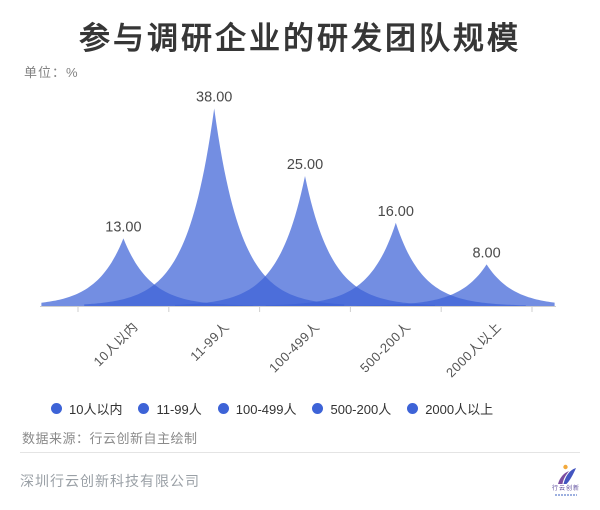  I want to click on value-label: 8.00, so click(486, 253).